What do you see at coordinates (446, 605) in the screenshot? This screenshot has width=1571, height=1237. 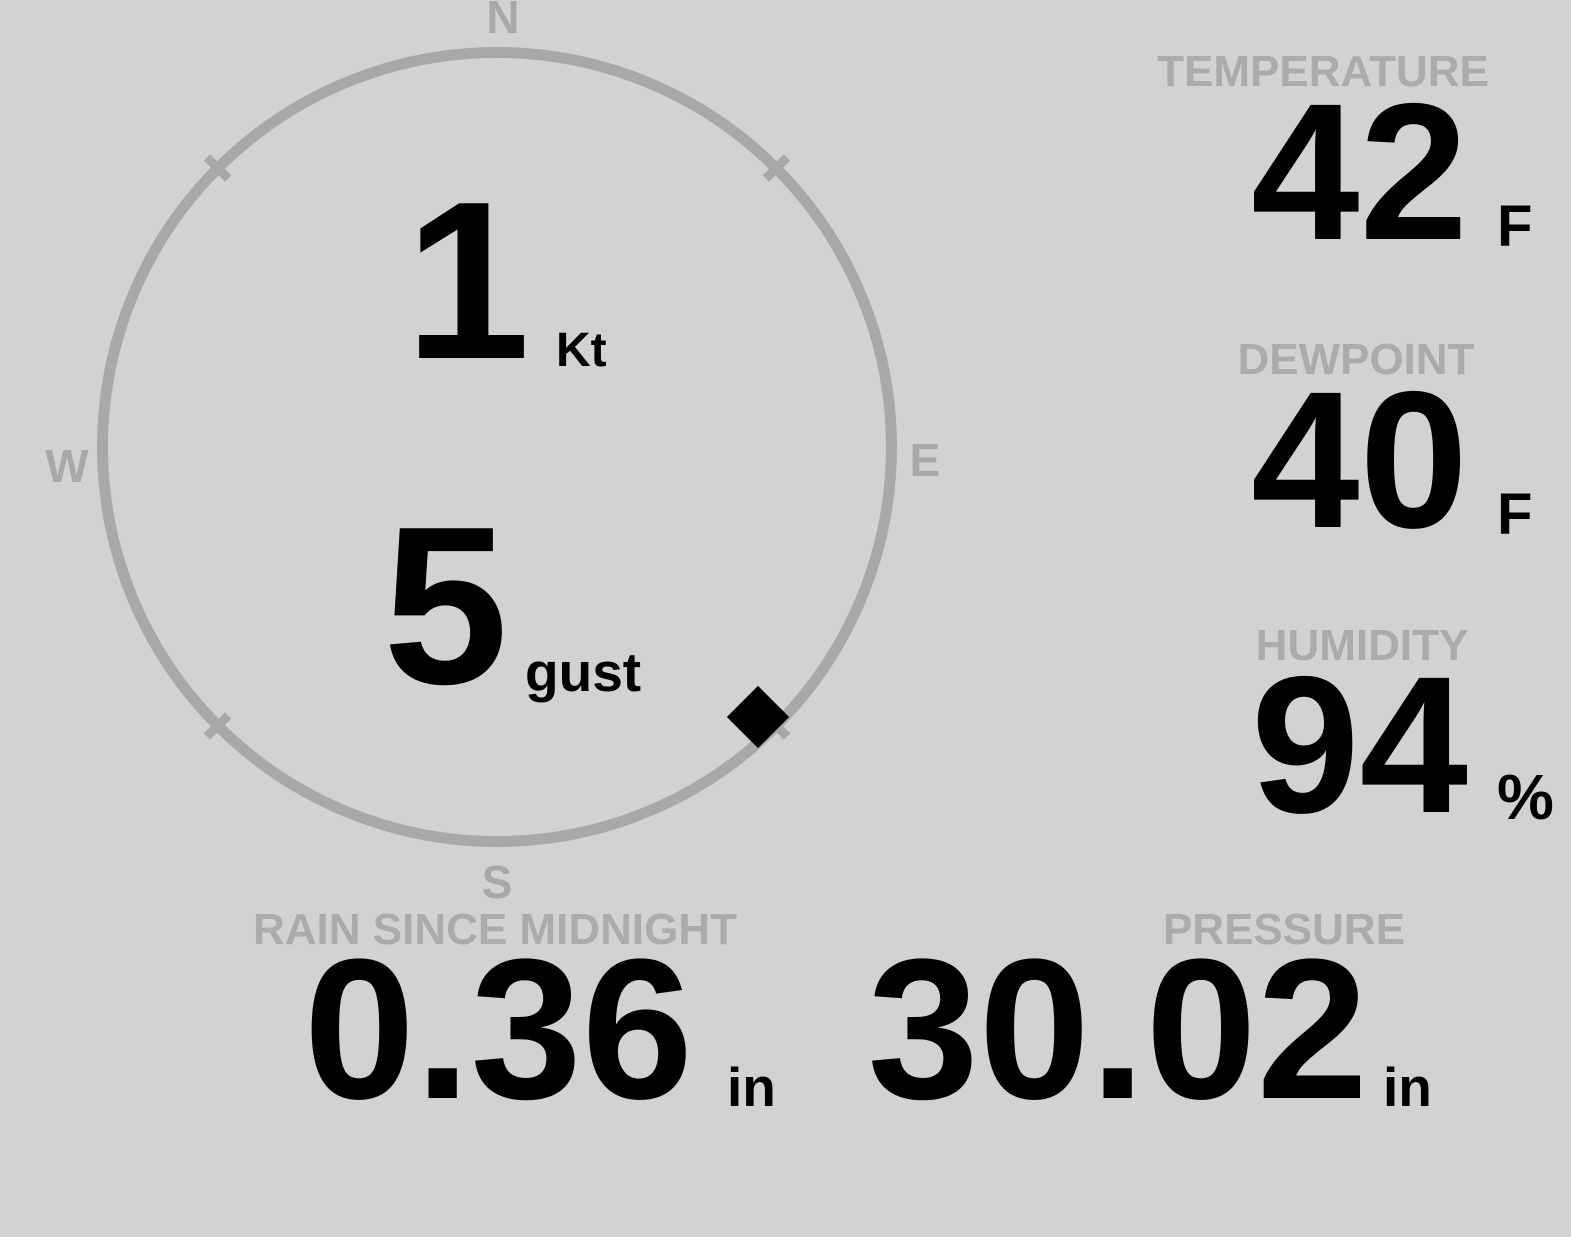 I see `wind-gust-value: 5` at bounding box center [446, 605].